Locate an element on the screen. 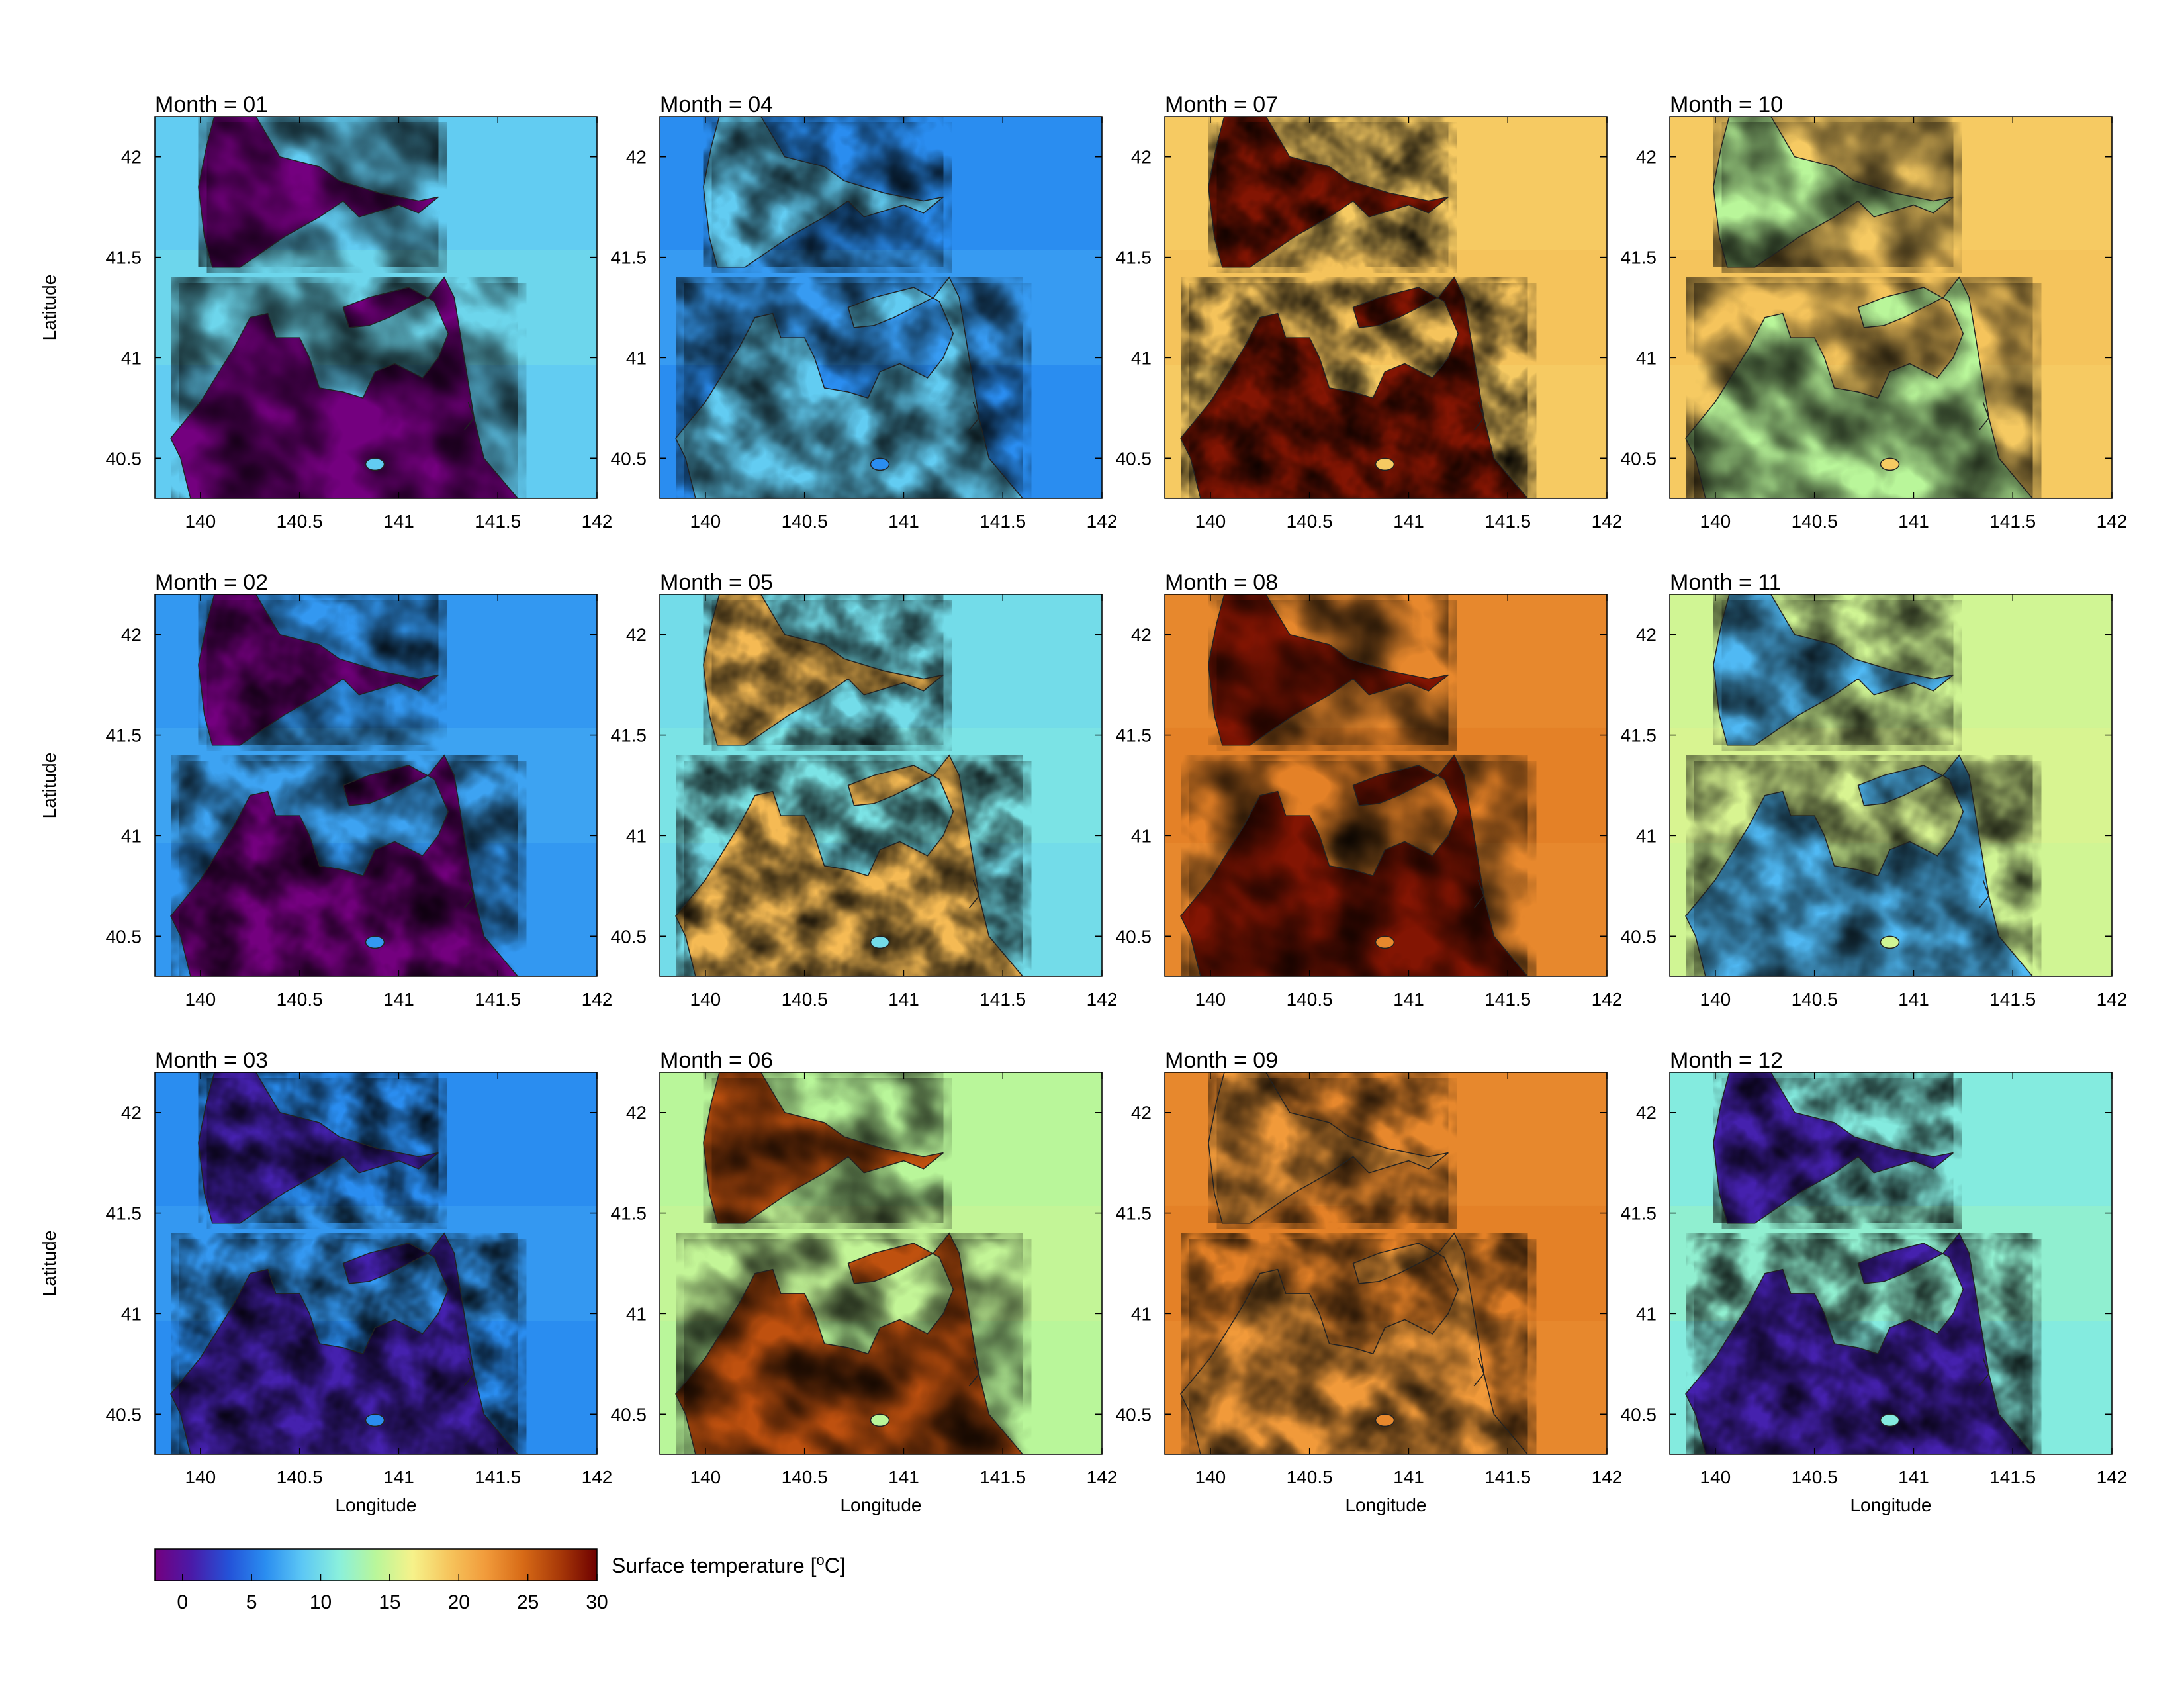 Image resolution: width=2184 pixels, height=1688 pixels. colorbar-tick-label: 20 is located at coordinates (459, 1602).